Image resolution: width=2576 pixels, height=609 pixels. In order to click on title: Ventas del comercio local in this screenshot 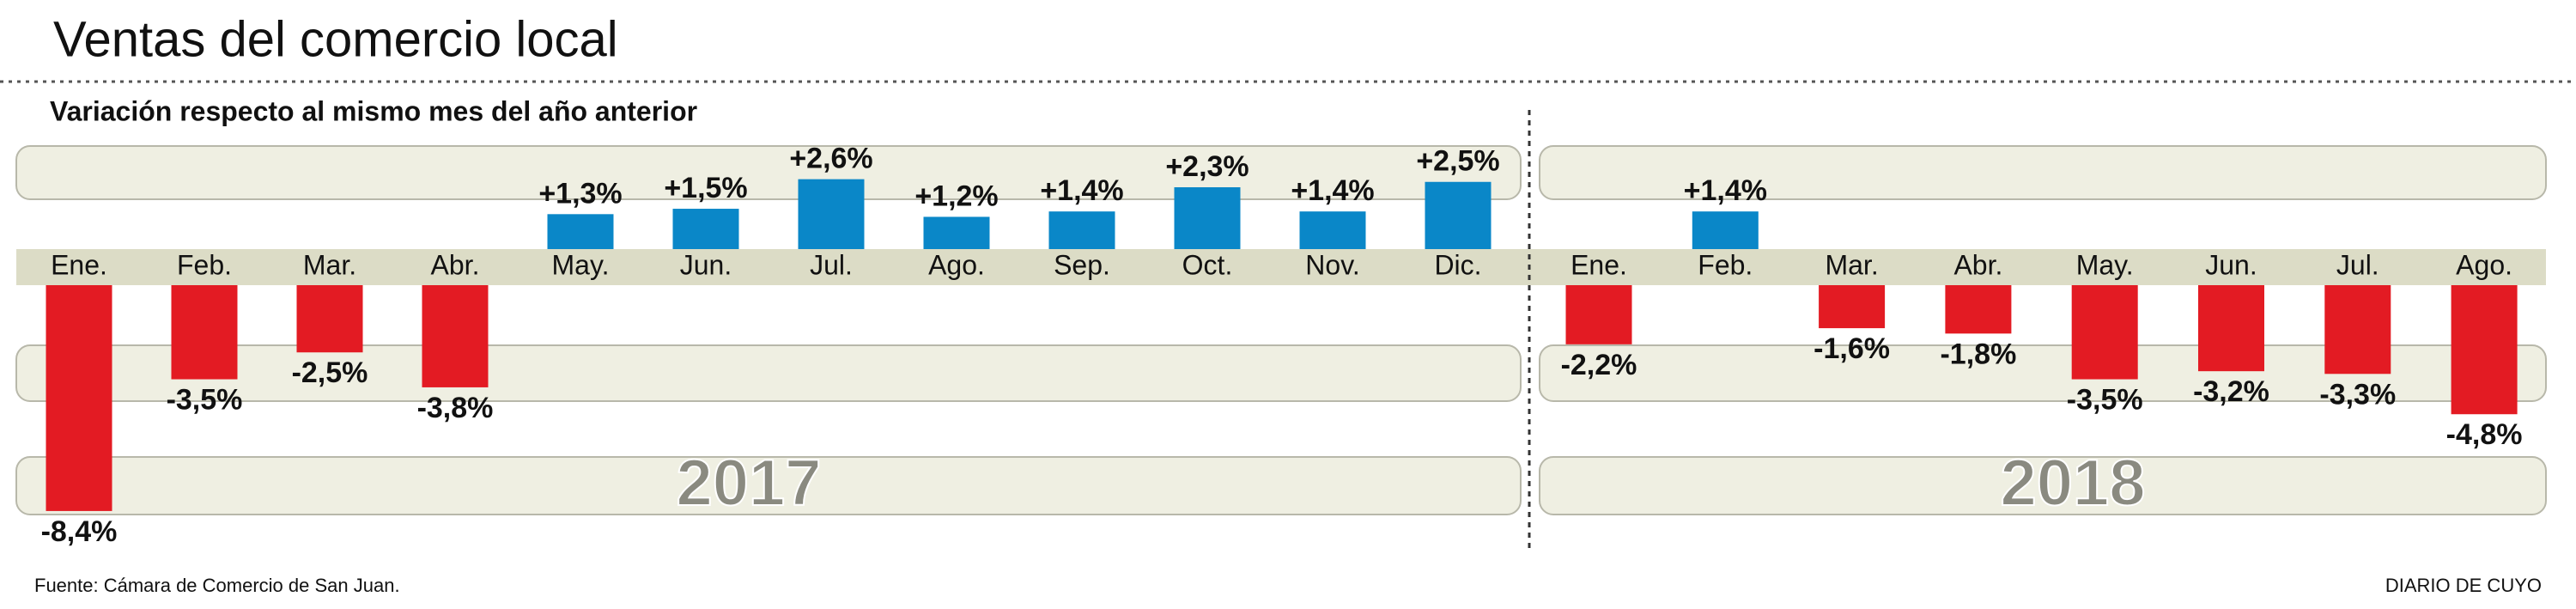, I will do `click(335, 39)`.